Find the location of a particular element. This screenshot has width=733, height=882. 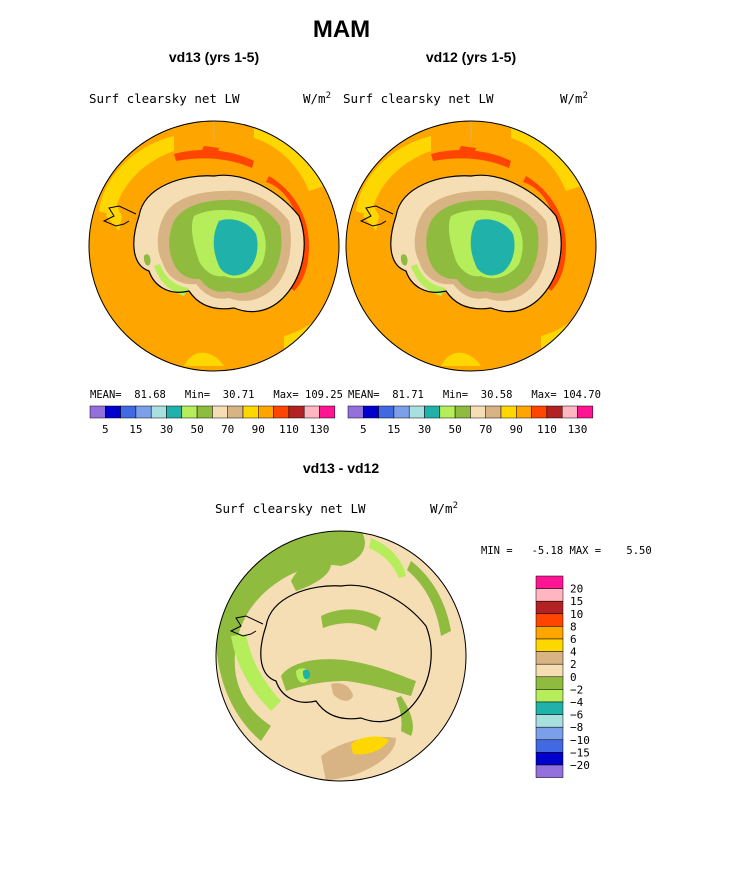

panel-left-subtitle: vd13 (yrs 1-5) is located at coordinates (214, 57).